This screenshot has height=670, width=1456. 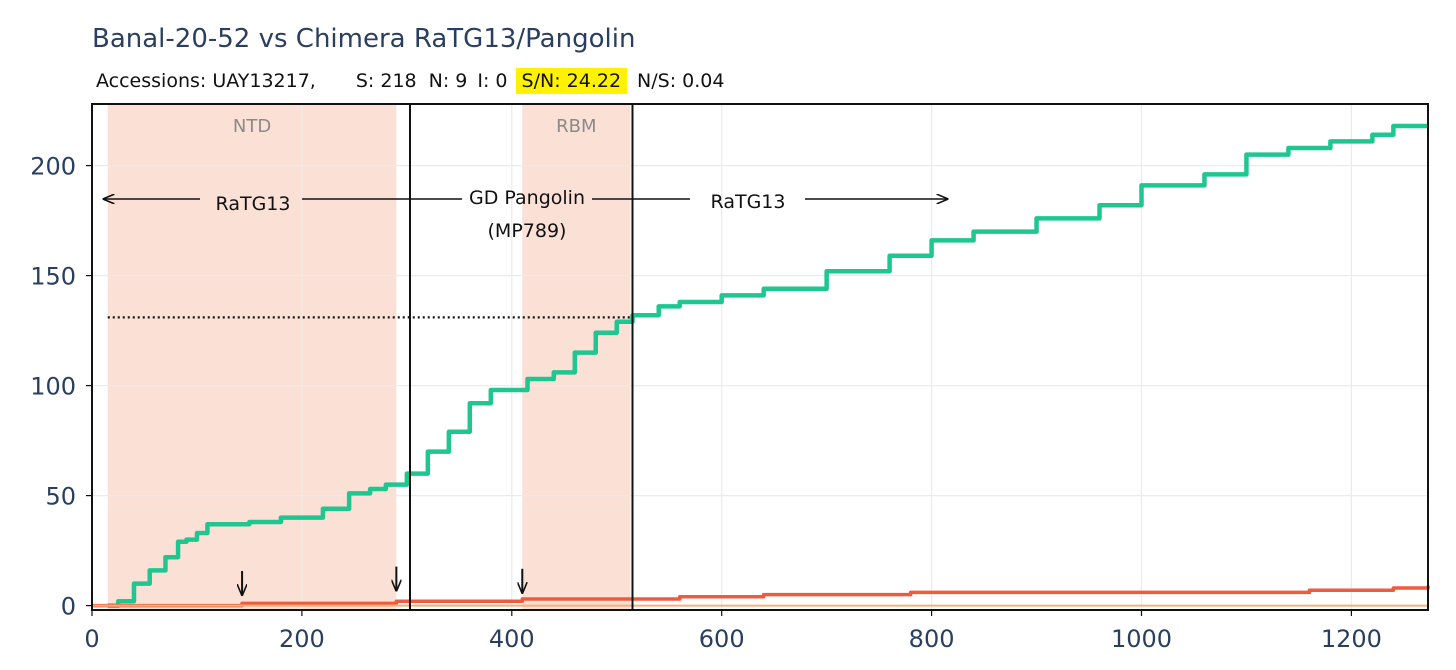 I want to click on n-count: N: 9, so click(x=448, y=81).